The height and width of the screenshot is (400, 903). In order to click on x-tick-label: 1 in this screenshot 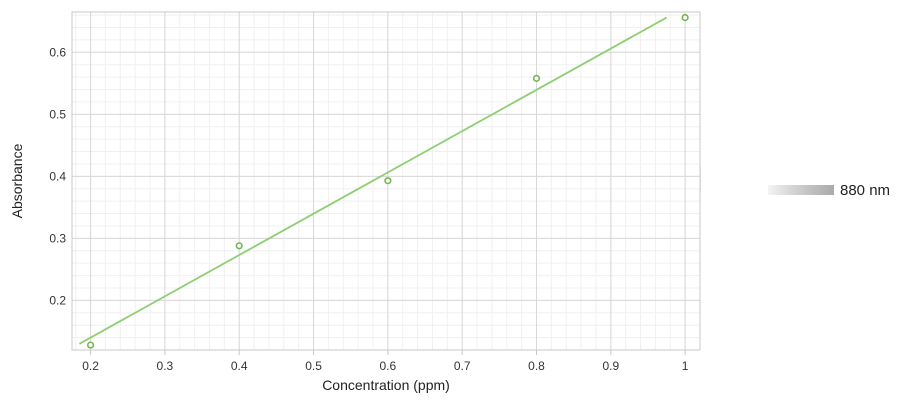, I will do `click(685, 366)`.